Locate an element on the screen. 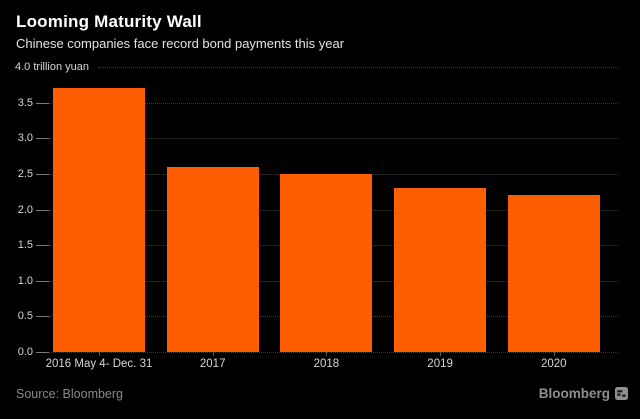 The width and height of the screenshot is (640, 419). source-label: Source: Bloomberg is located at coordinates (70, 394).